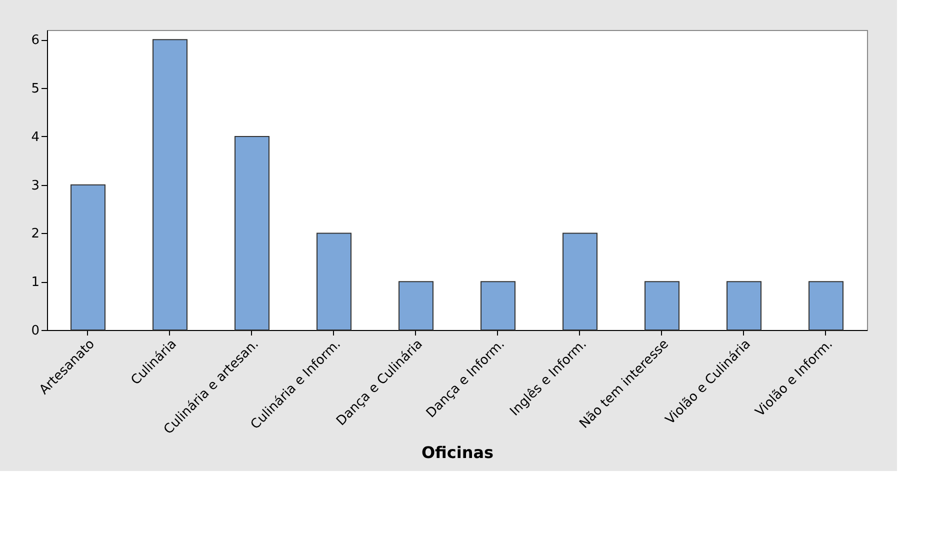 Image resolution: width=927 pixels, height=537 pixels. What do you see at coordinates (35, 331) in the screenshot?
I see `y-tick-label: 0` at bounding box center [35, 331].